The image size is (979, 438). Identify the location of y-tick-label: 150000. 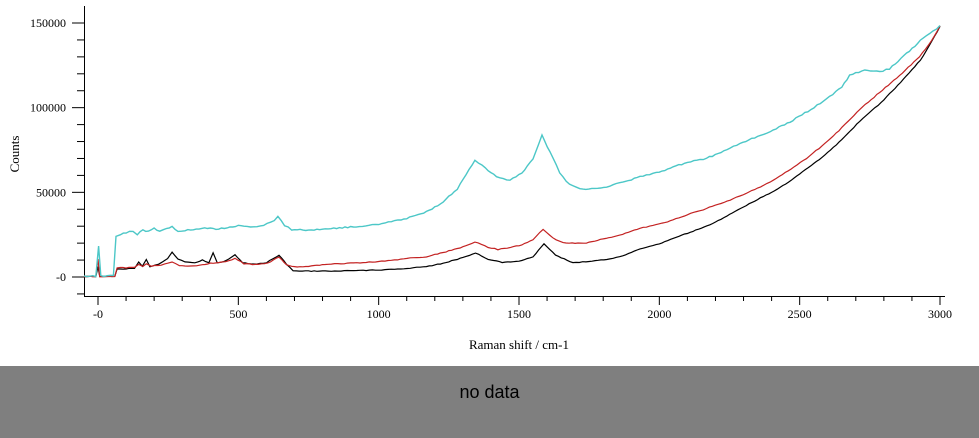
(48, 23).